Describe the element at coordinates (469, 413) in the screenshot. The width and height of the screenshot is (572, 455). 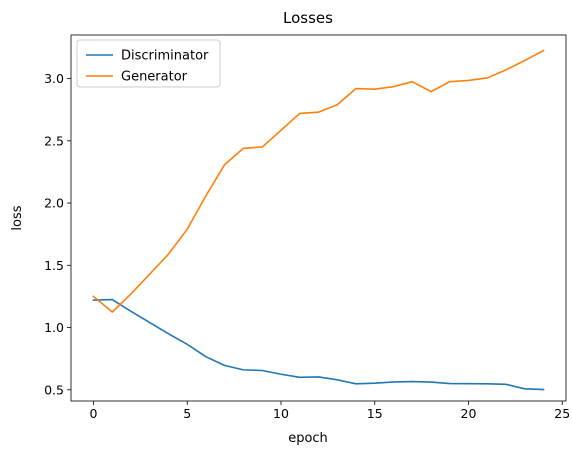
I see `x-tick-label: 20` at that location.